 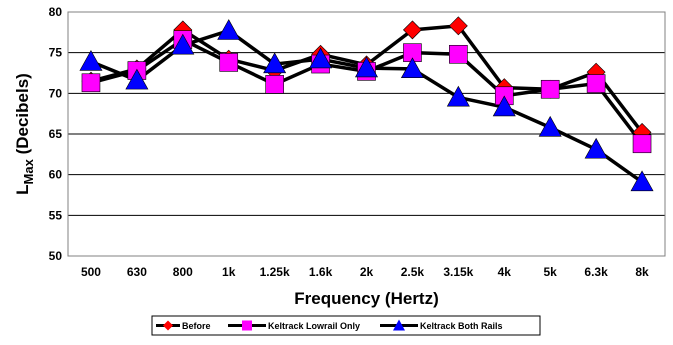 What do you see at coordinates (56, 175) in the screenshot?
I see `y-tick-label: 60` at bounding box center [56, 175].